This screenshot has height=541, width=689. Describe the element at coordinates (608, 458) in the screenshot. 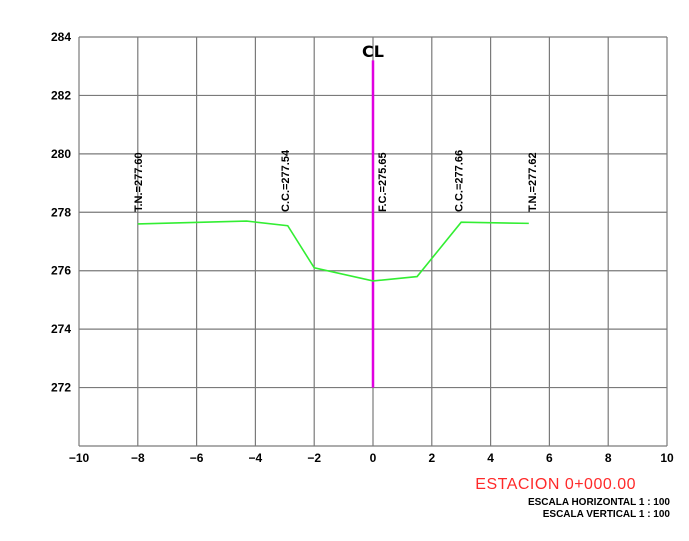

I see `x-tick-label: 8` at that location.